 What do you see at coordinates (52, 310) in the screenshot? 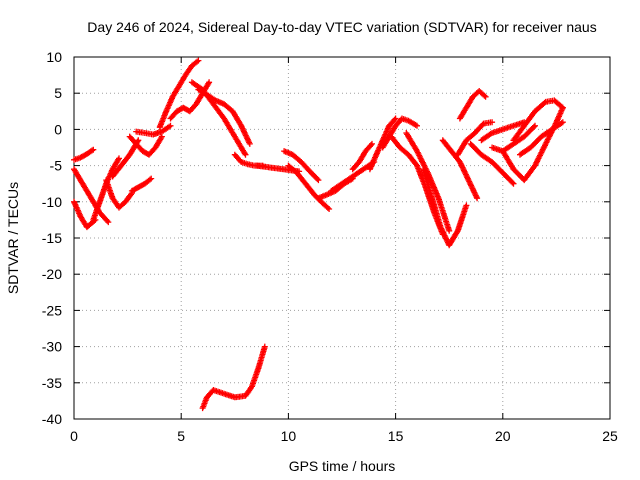
I see `y-tick-label: -25` at bounding box center [52, 310].